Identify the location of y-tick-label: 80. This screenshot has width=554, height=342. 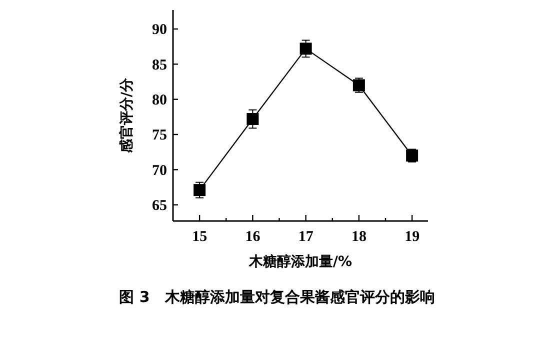
(159, 100).